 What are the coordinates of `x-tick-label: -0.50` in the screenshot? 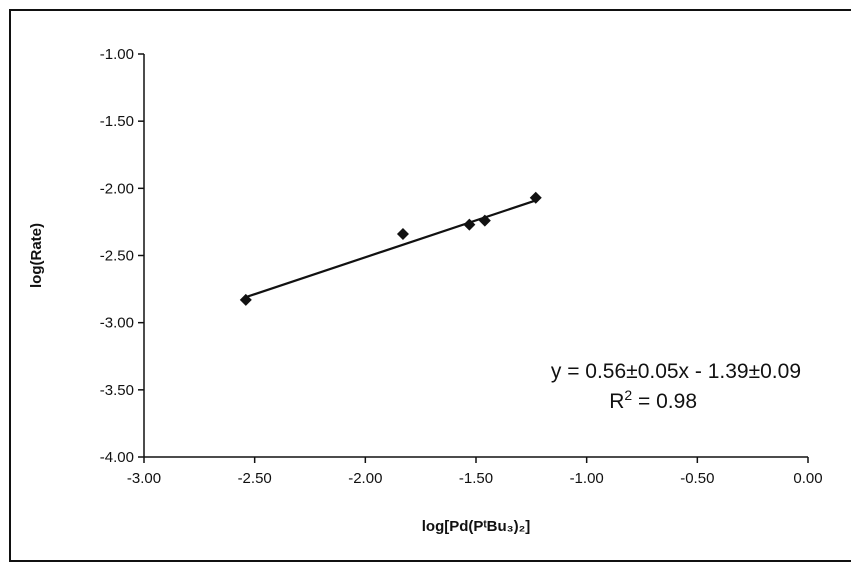 It's located at (697, 478).